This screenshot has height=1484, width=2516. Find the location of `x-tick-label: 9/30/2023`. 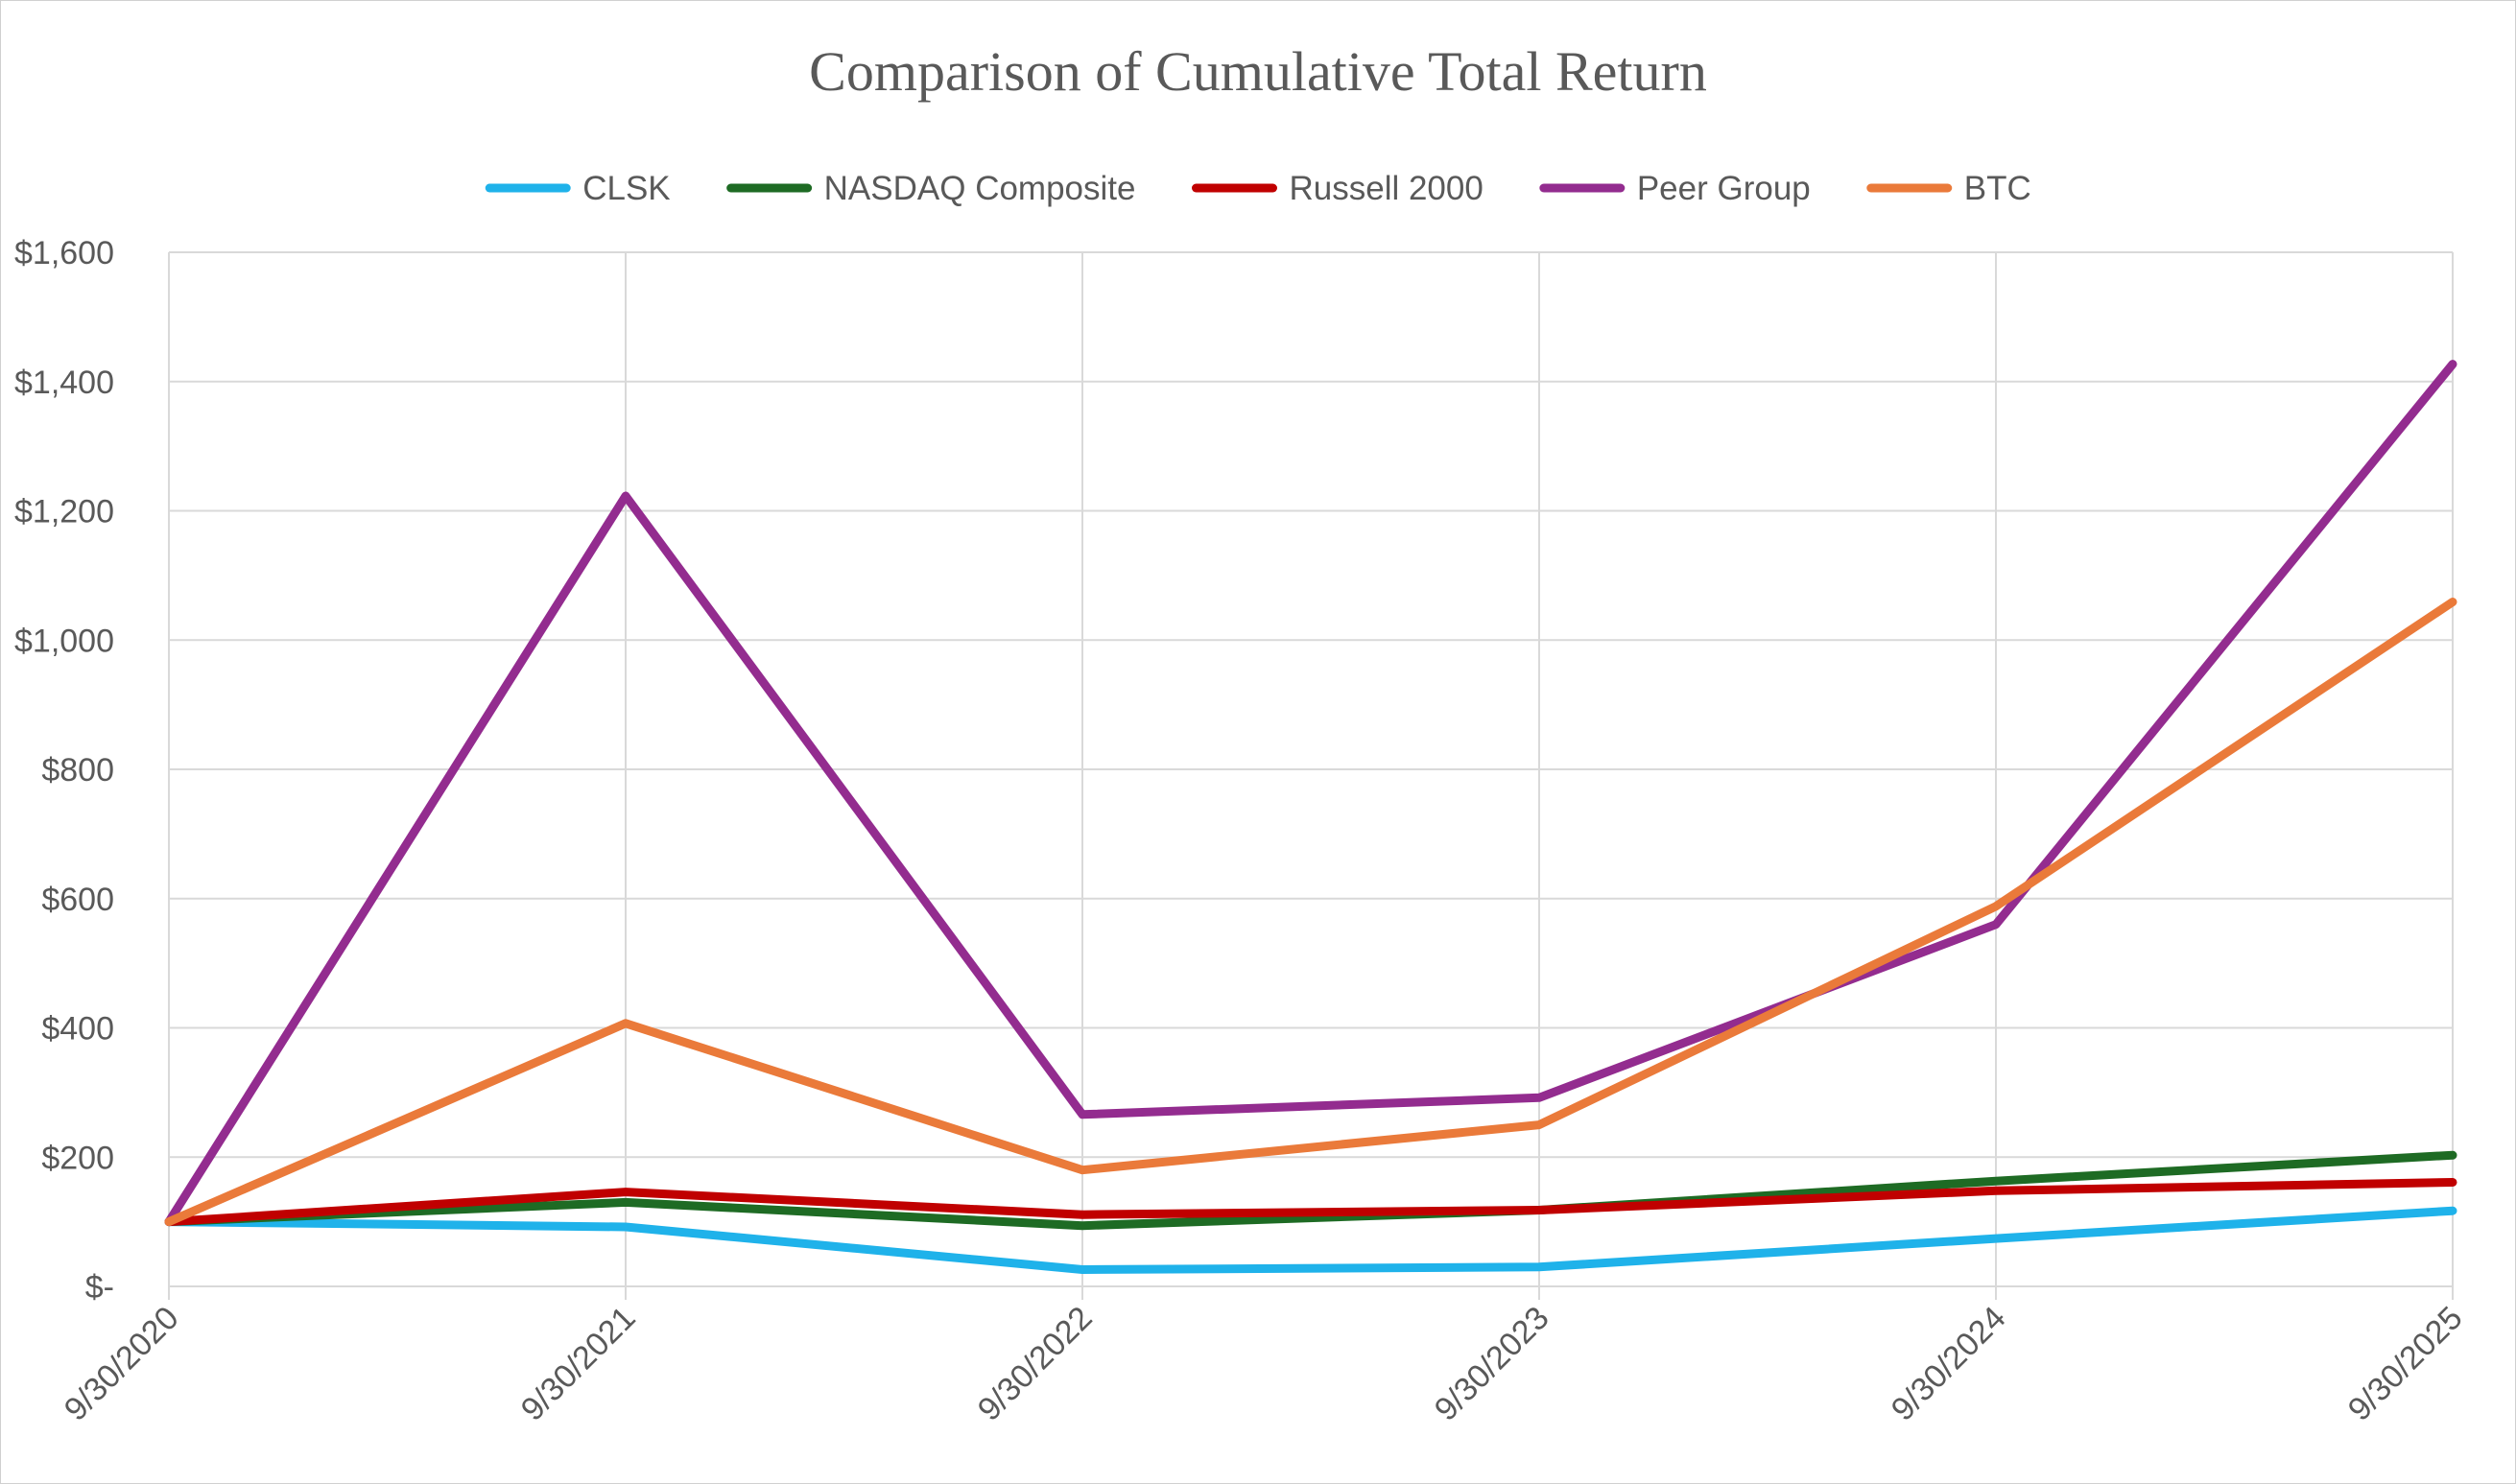

x-tick-label: 9/30/2023 is located at coordinates (1492, 1364).